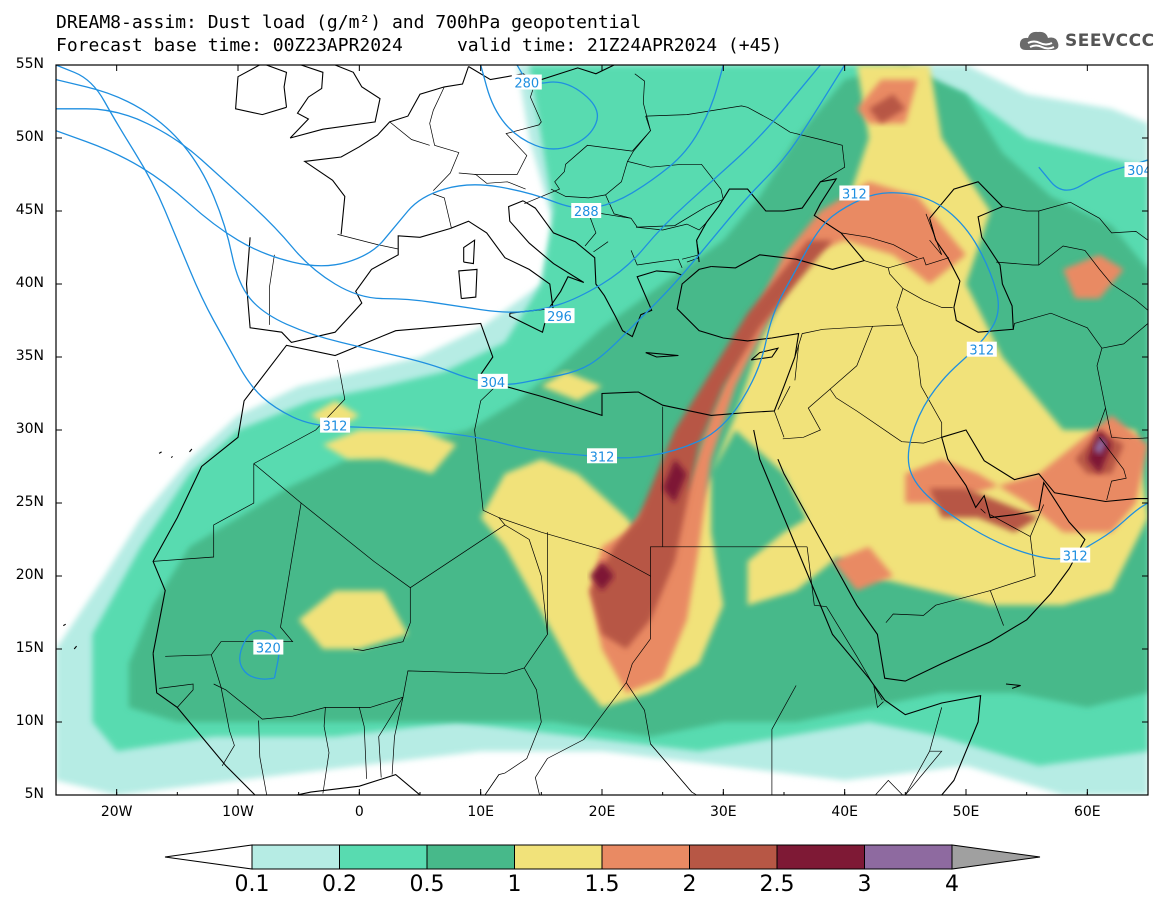 The image size is (1165, 907). What do you see at coordinates (1110, 41) in the screenshot?
I see `logo-text: SEEVCCC` at bounding box center [1110, 41].